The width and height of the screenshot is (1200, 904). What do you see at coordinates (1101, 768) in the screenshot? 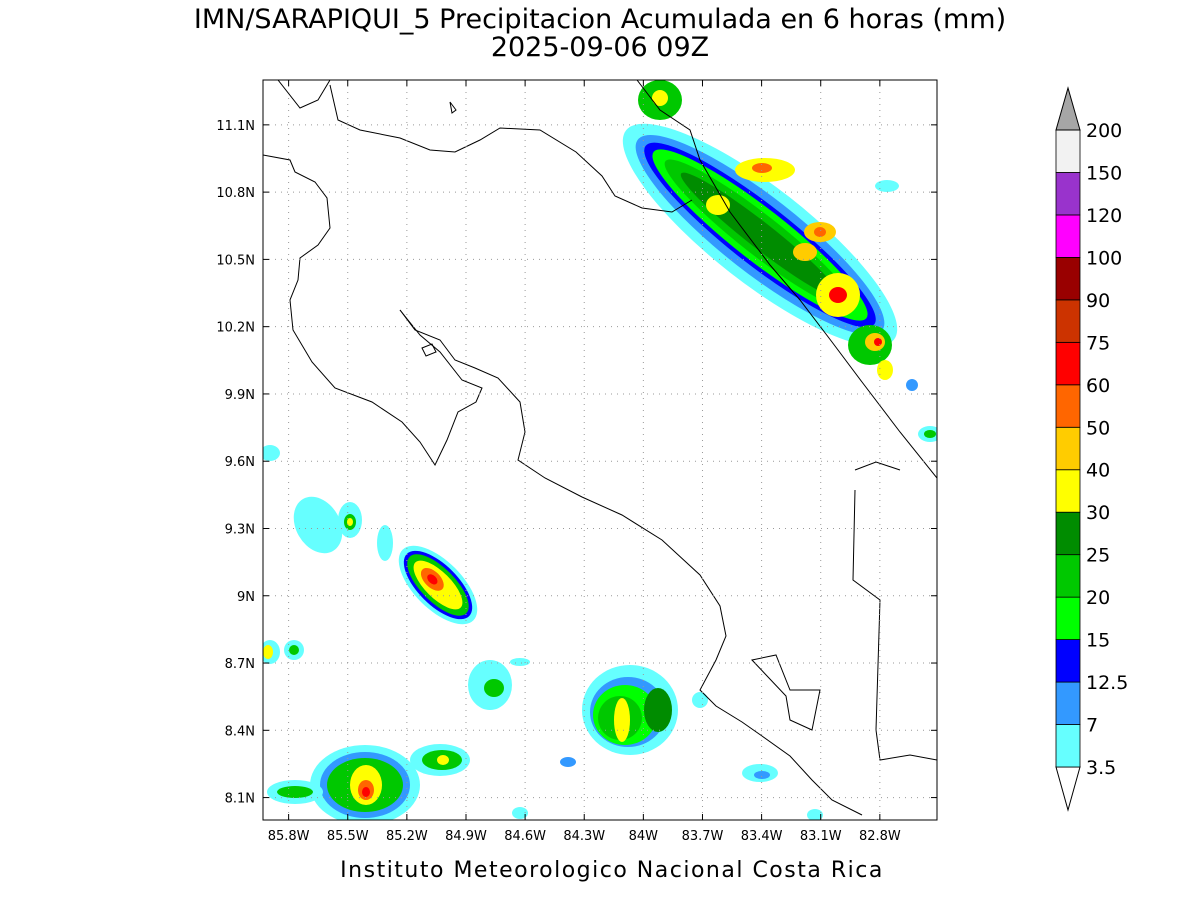
I see `colorbar-label: 3.5` at bounding box center [1101, 768].